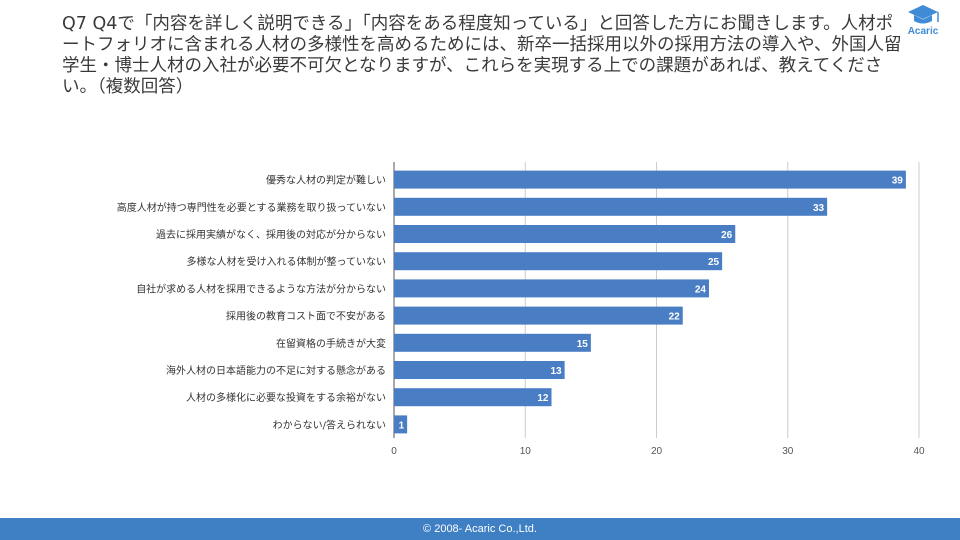  What do you see at coordinates (819, 208) in the screenshot?
I see `data-label: 33` at bounding box center [819, 208].